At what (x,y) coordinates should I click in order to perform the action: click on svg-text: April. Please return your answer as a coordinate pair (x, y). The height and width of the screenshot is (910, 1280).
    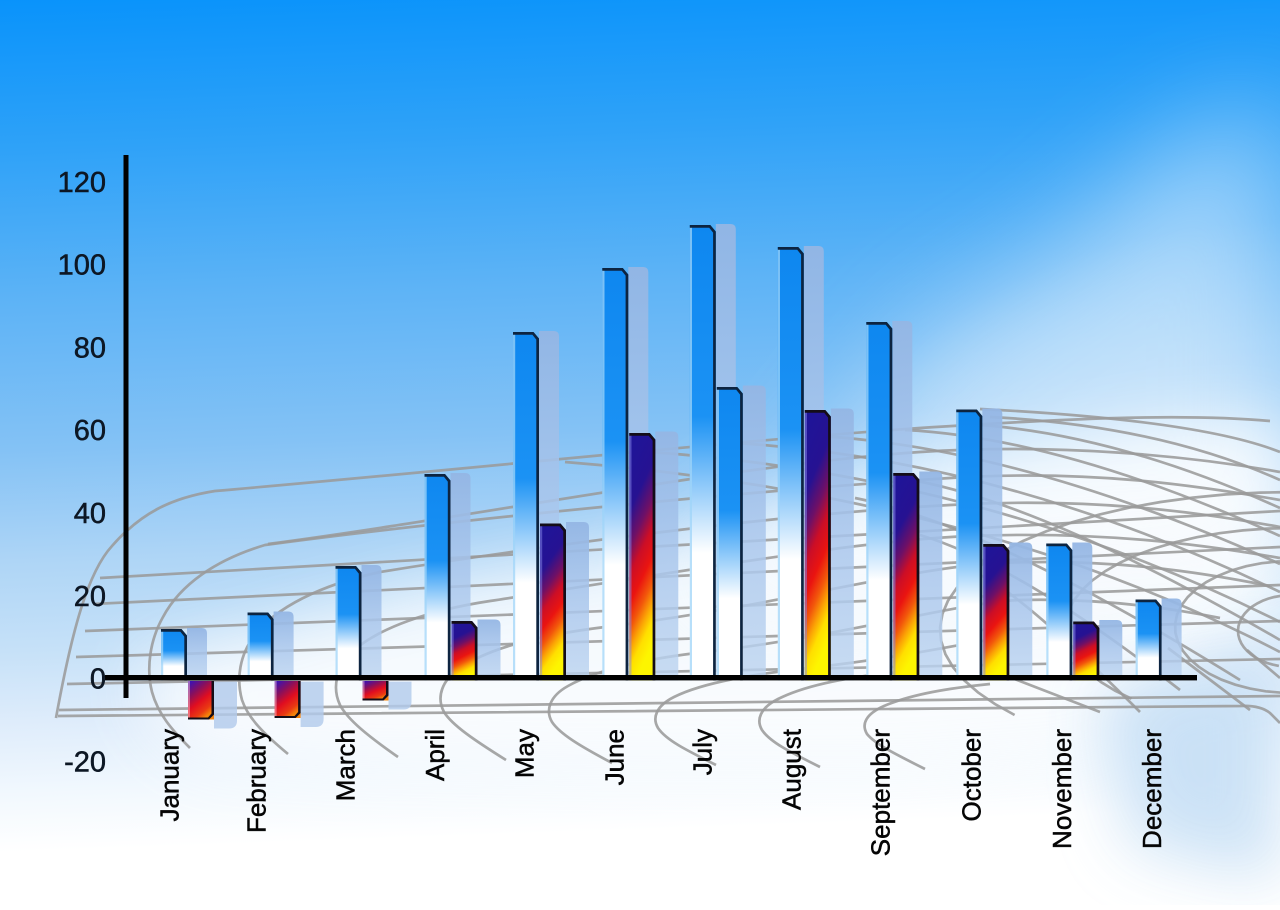
    Looking at the image, I should click on (435, 755).